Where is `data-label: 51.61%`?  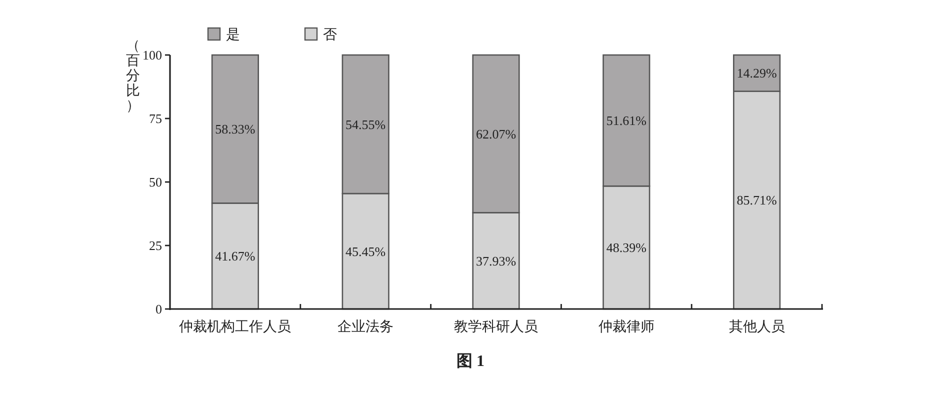
data-label: 51.61% is located at coordinates (626, 120).